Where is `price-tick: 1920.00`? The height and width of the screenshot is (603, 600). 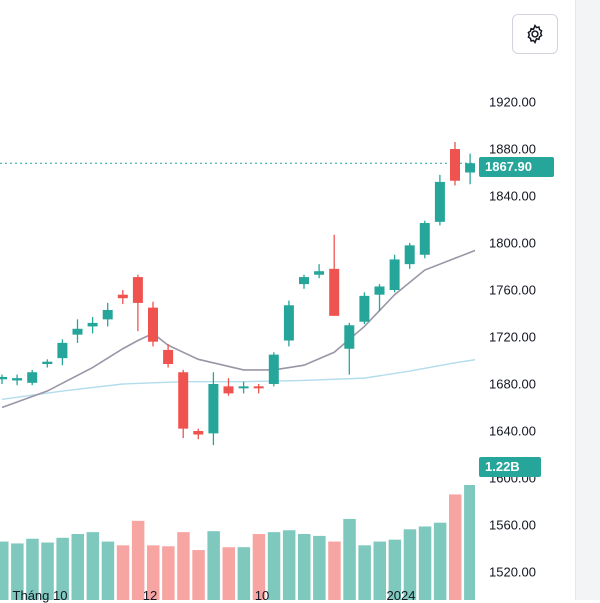
price-tick: 1920.00 is located at coordinates (512, 102).